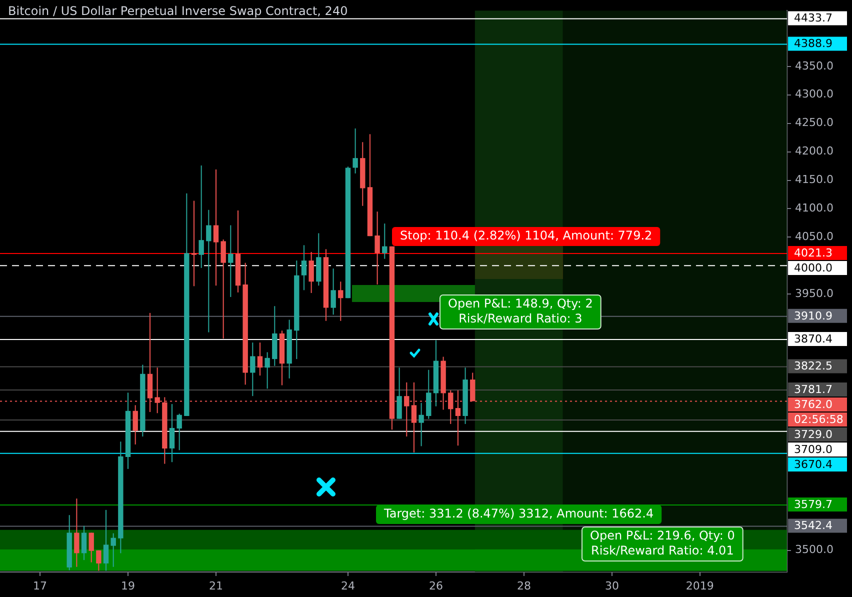 This screenshot has width=852, height=597. I want to click on ref-line-label: 3729.0, so click(813, 434).